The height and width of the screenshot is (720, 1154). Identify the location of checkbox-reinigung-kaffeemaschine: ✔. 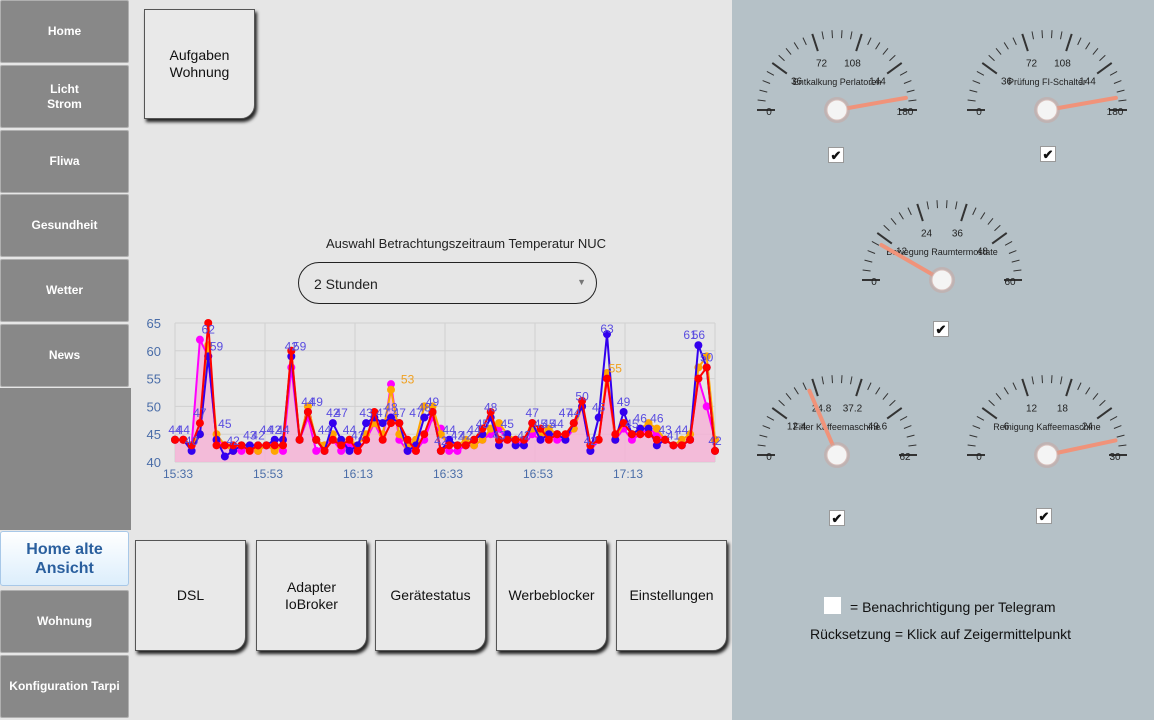
(1044, 516).